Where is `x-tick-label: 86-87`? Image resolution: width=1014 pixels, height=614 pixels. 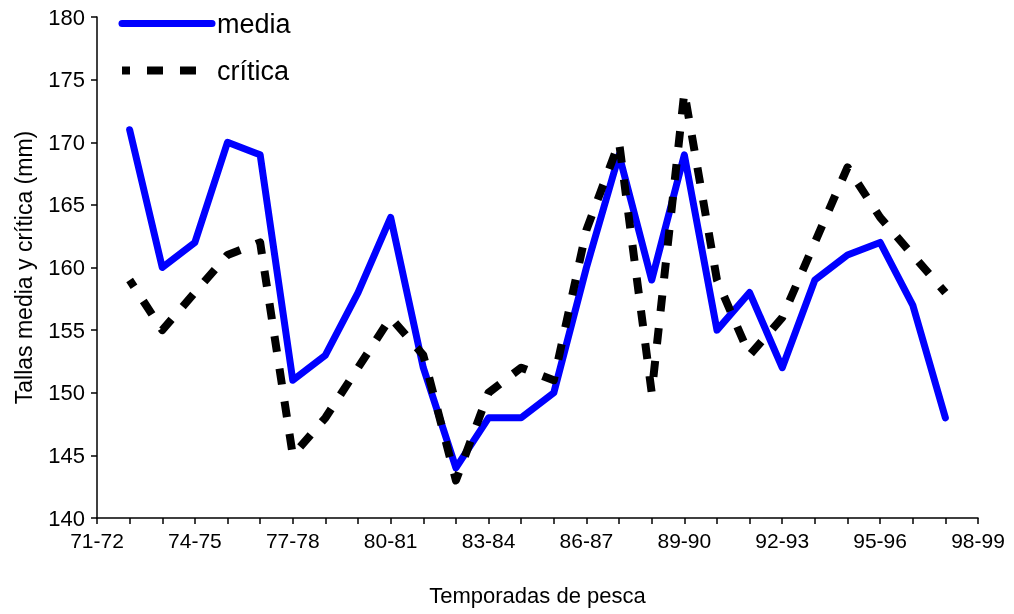 x-tick-label: 86-87 is located at coordinates (586, 540).